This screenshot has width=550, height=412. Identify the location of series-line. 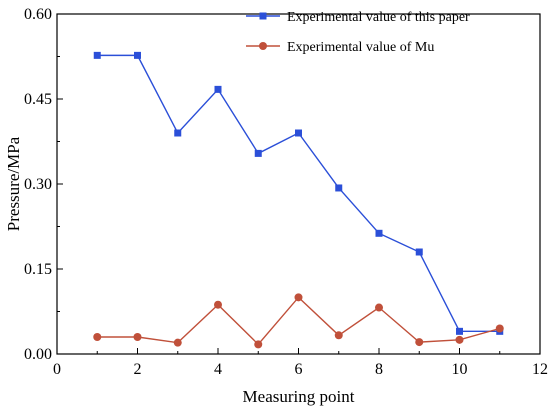
(298, 321).